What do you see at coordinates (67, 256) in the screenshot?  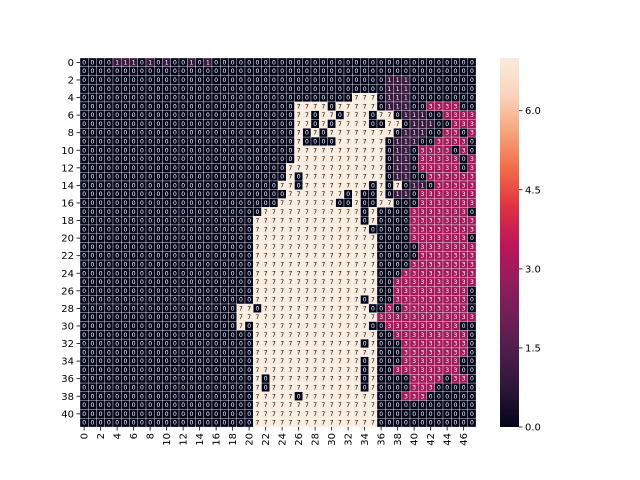 I see `y-tick-label: 22` at bounding box center [67, 256].